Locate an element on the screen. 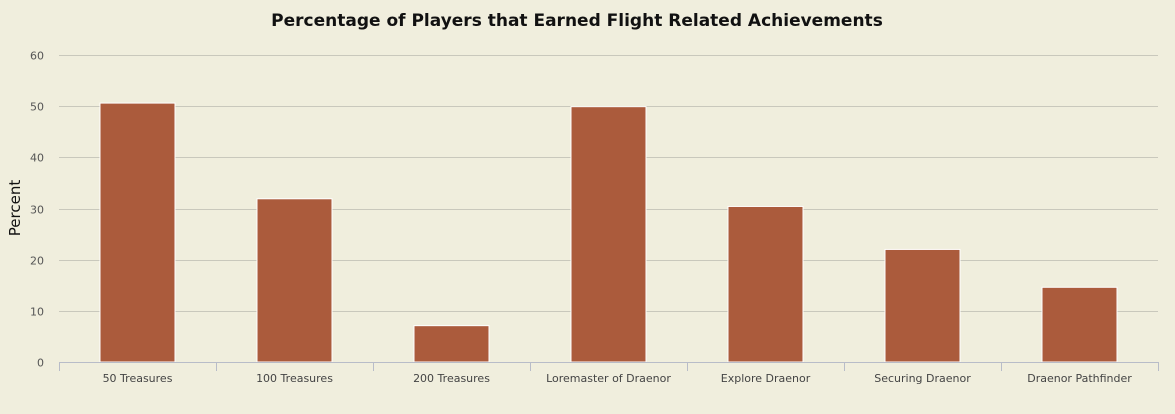 This screenshot has width=1175, height=414. x-tick-label: Explore Draenor is located at coordinates (766, 378).